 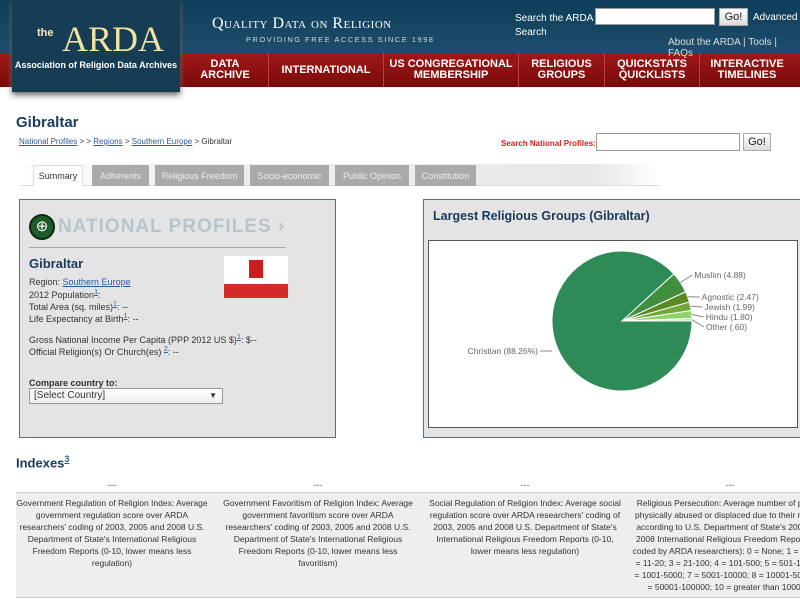 I want to click on globe-icon: ⊕, so click(x=42, y=227).